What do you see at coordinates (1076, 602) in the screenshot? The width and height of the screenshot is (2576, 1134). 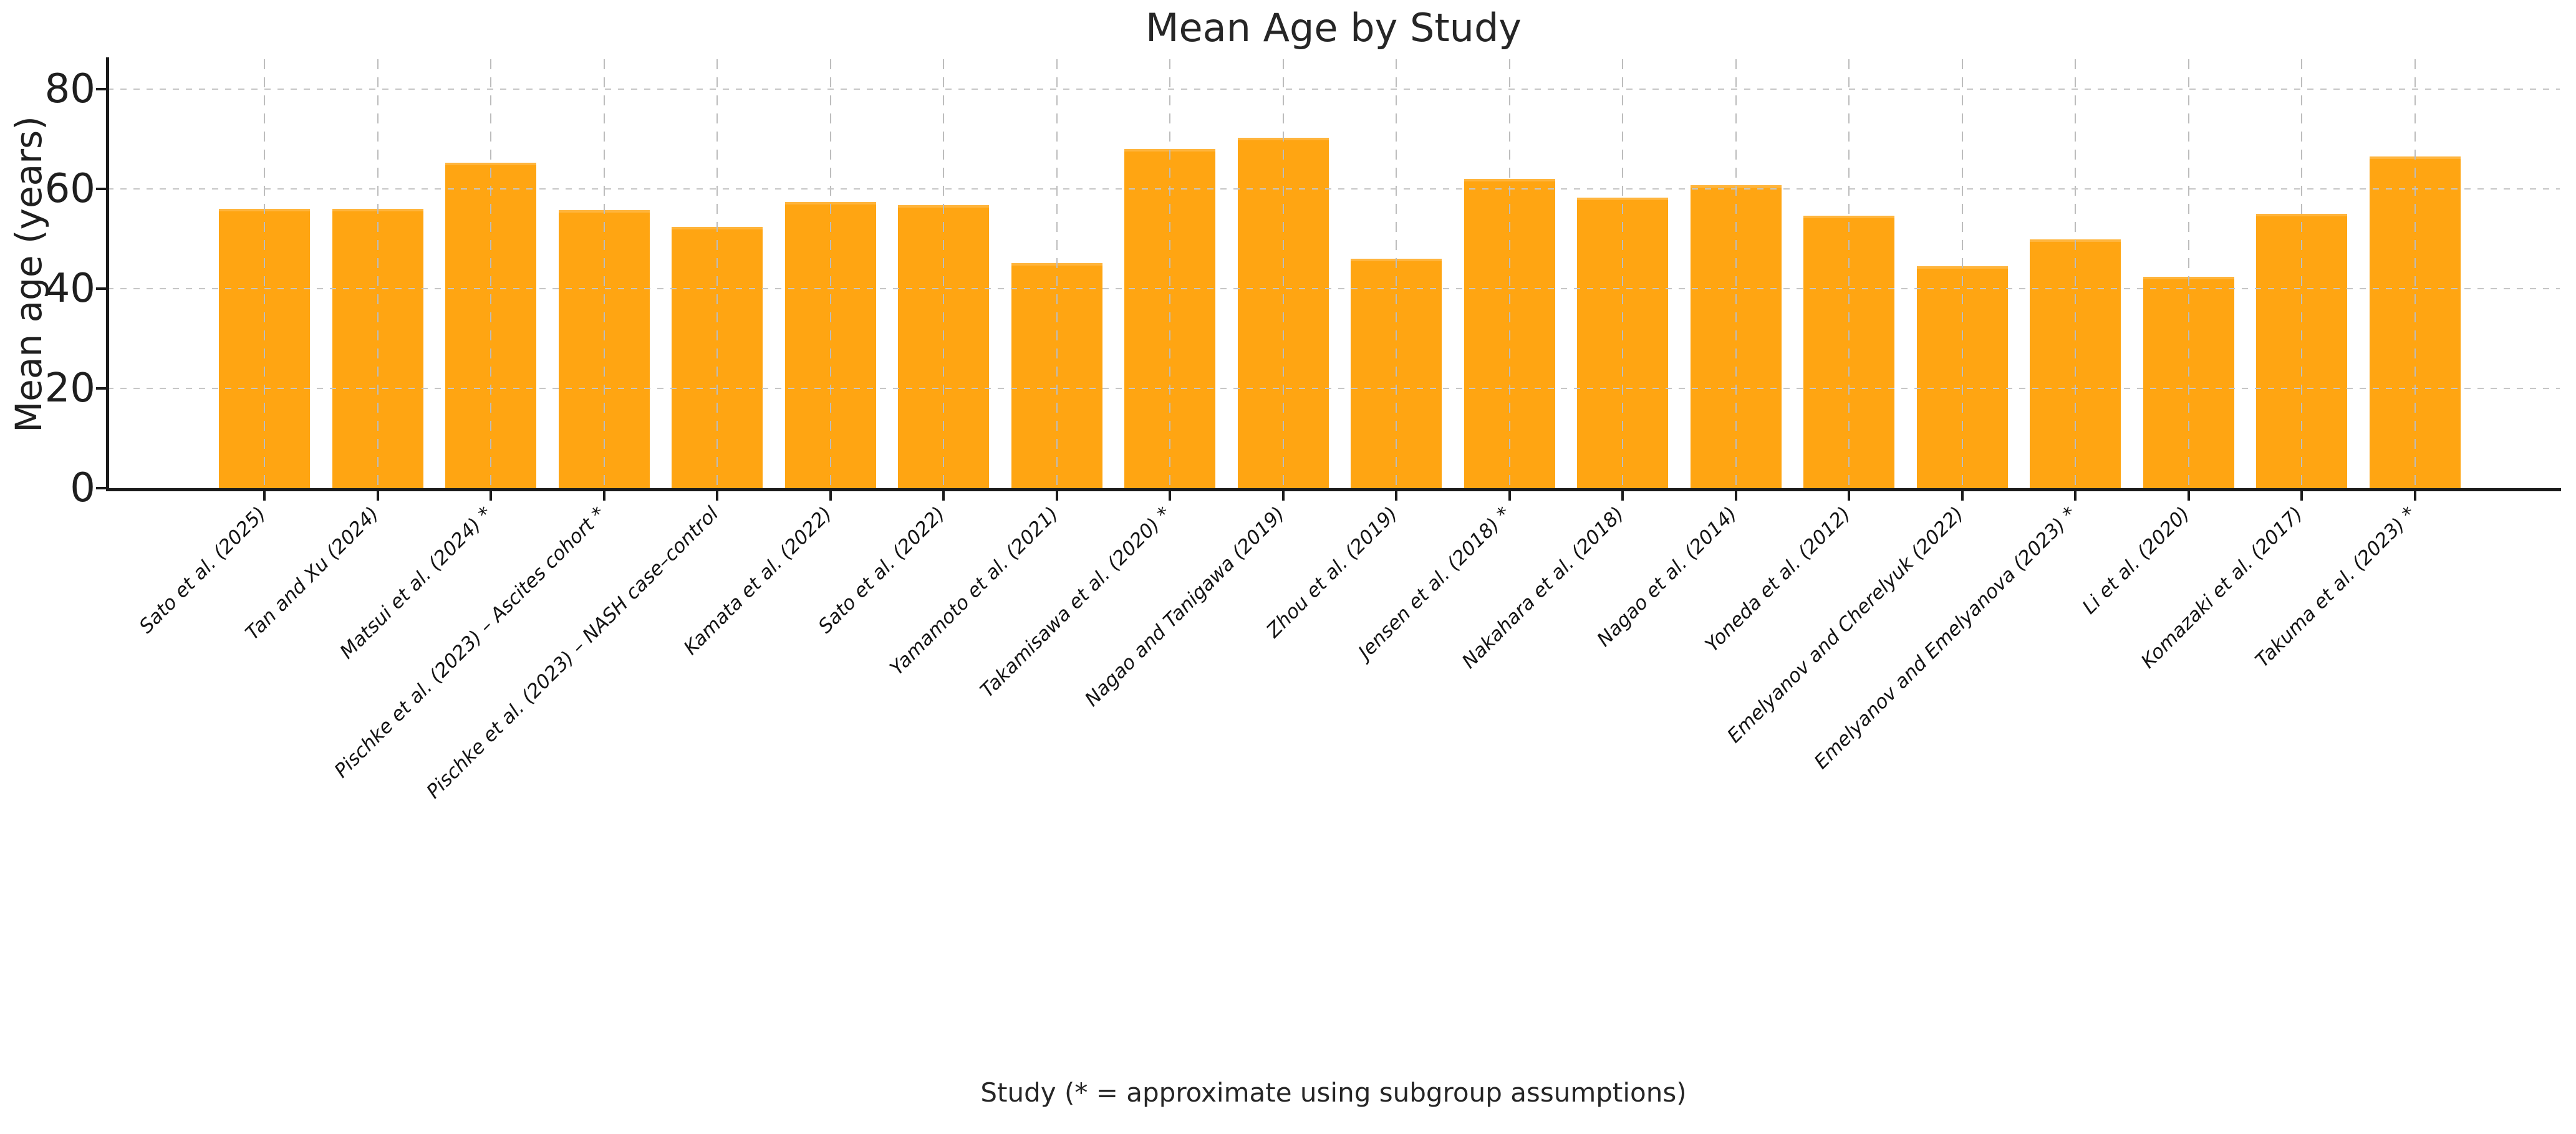 I see `x-tick-label: Takamisawa et al. (2020) *` at bounding box center [1076, 602].